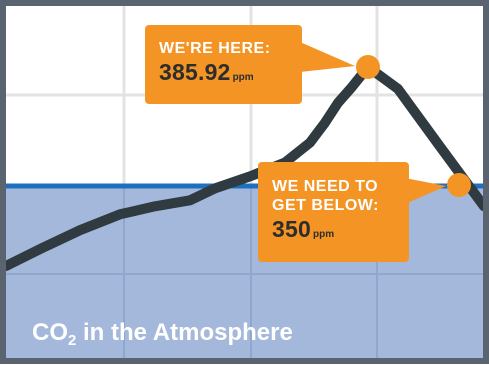  I want to click on target-level-marker, so click(459, 185).